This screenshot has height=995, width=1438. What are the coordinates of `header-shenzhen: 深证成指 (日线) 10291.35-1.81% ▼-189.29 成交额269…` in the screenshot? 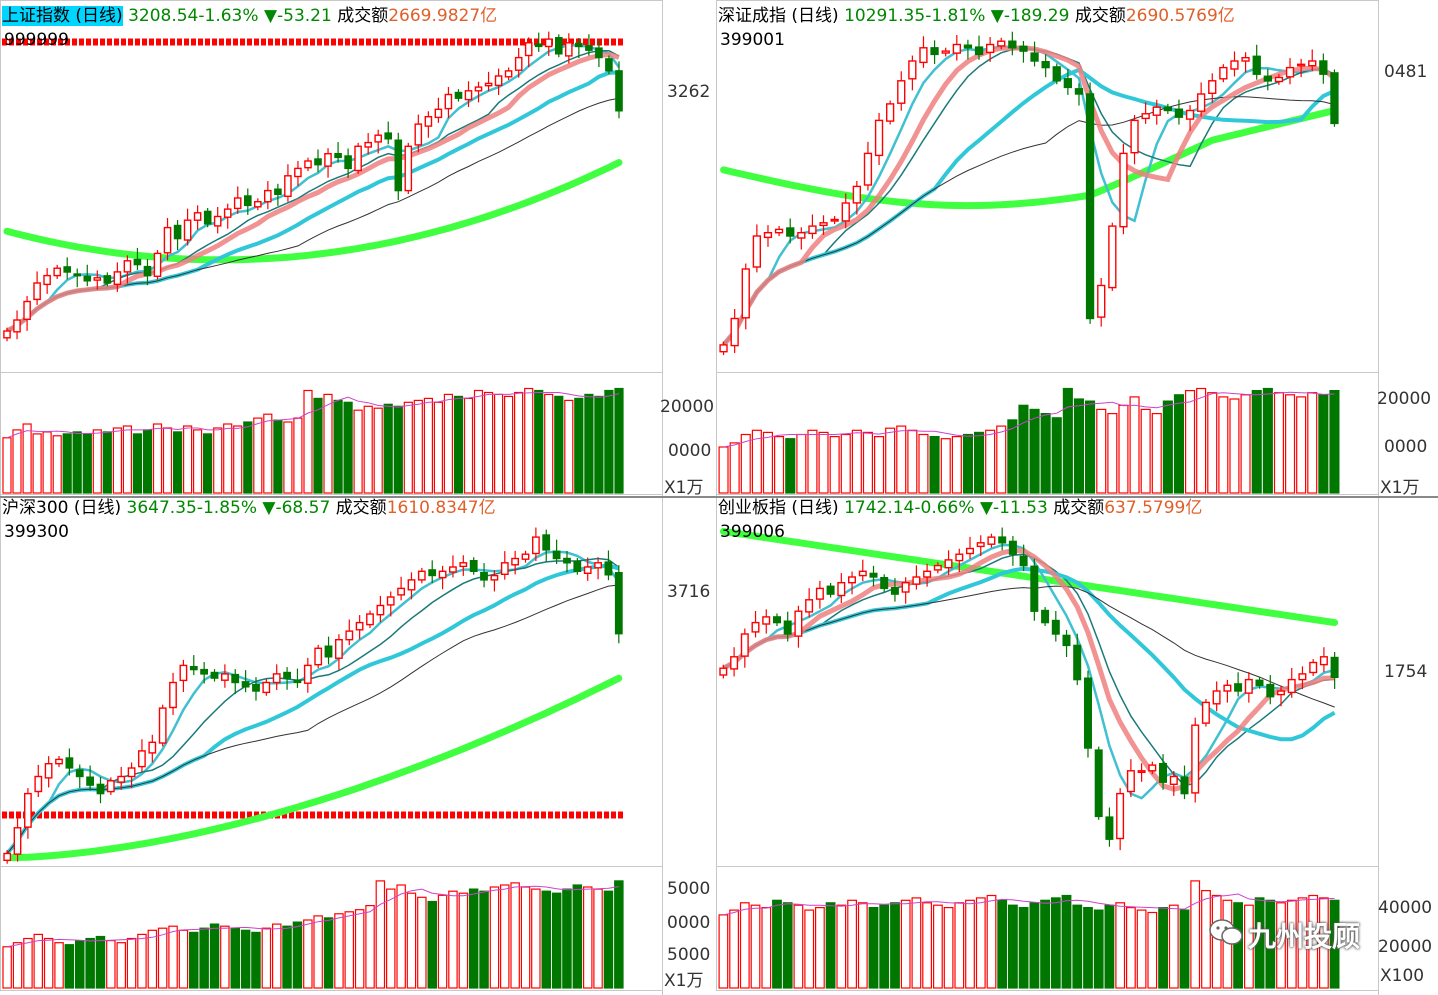 It's located at (976, 16).